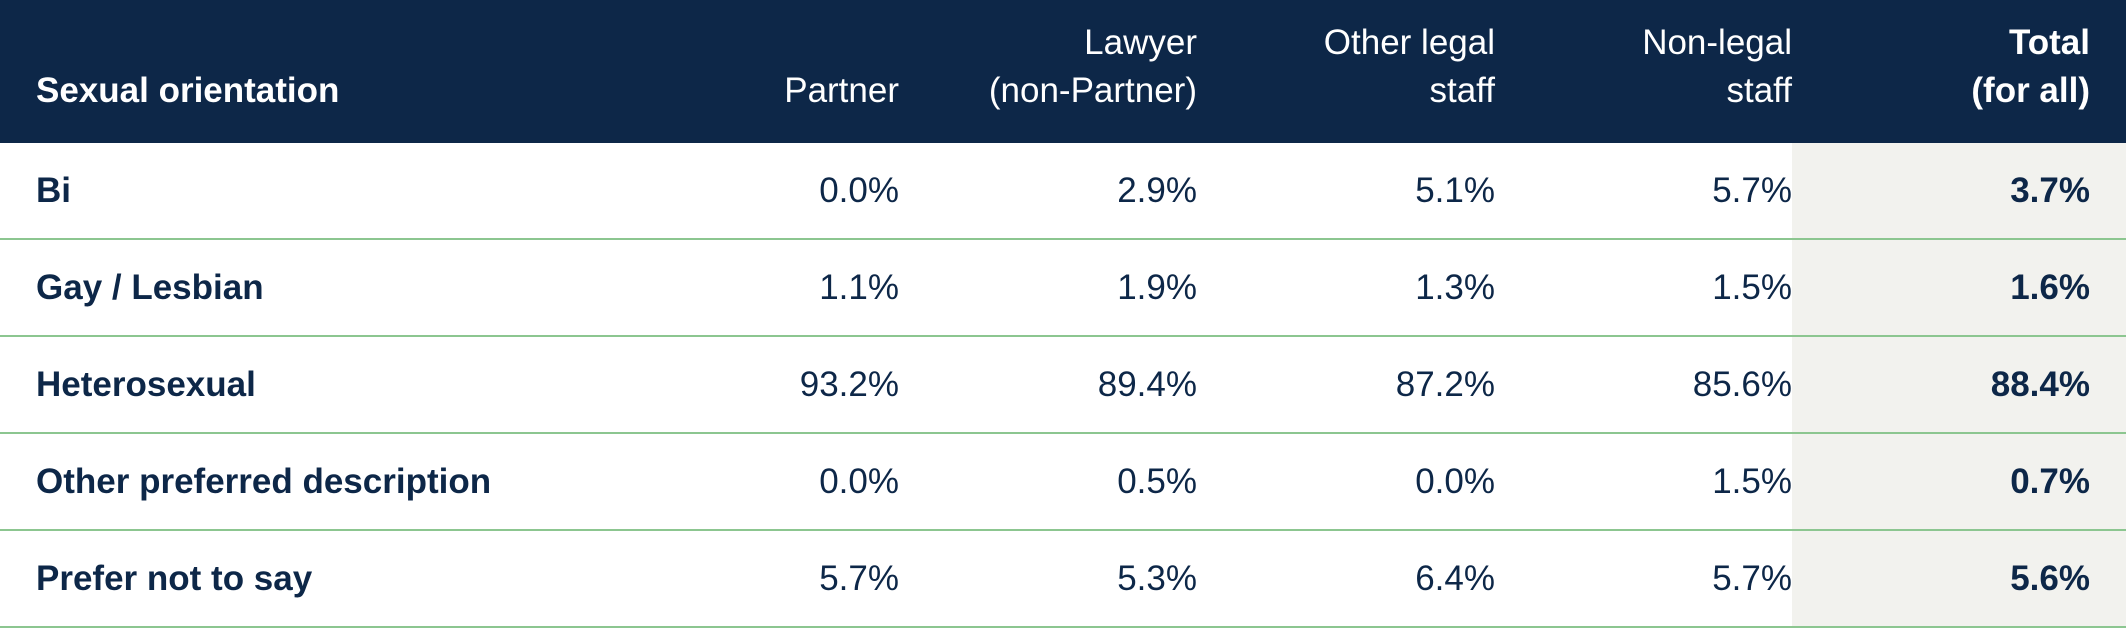 The height and width of the screenshot is (633, 2126). Describe the element at coordinates (1157, 190) in the screenshot. I see `cell-lawyer: 2.9%` at that location.